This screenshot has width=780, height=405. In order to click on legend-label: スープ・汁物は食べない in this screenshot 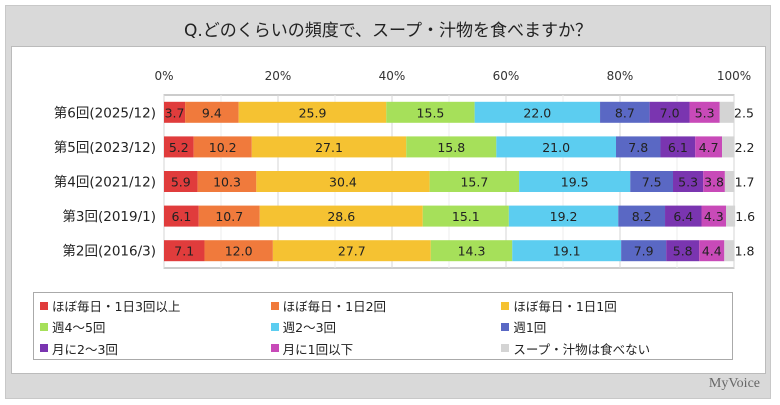, I will do `click(582, 349)`.